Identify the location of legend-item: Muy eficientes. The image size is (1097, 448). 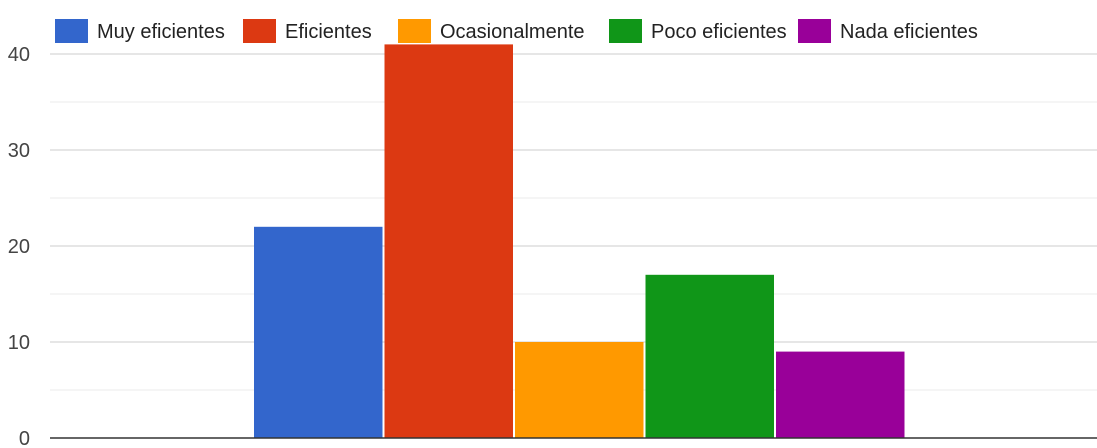
(140, 31).